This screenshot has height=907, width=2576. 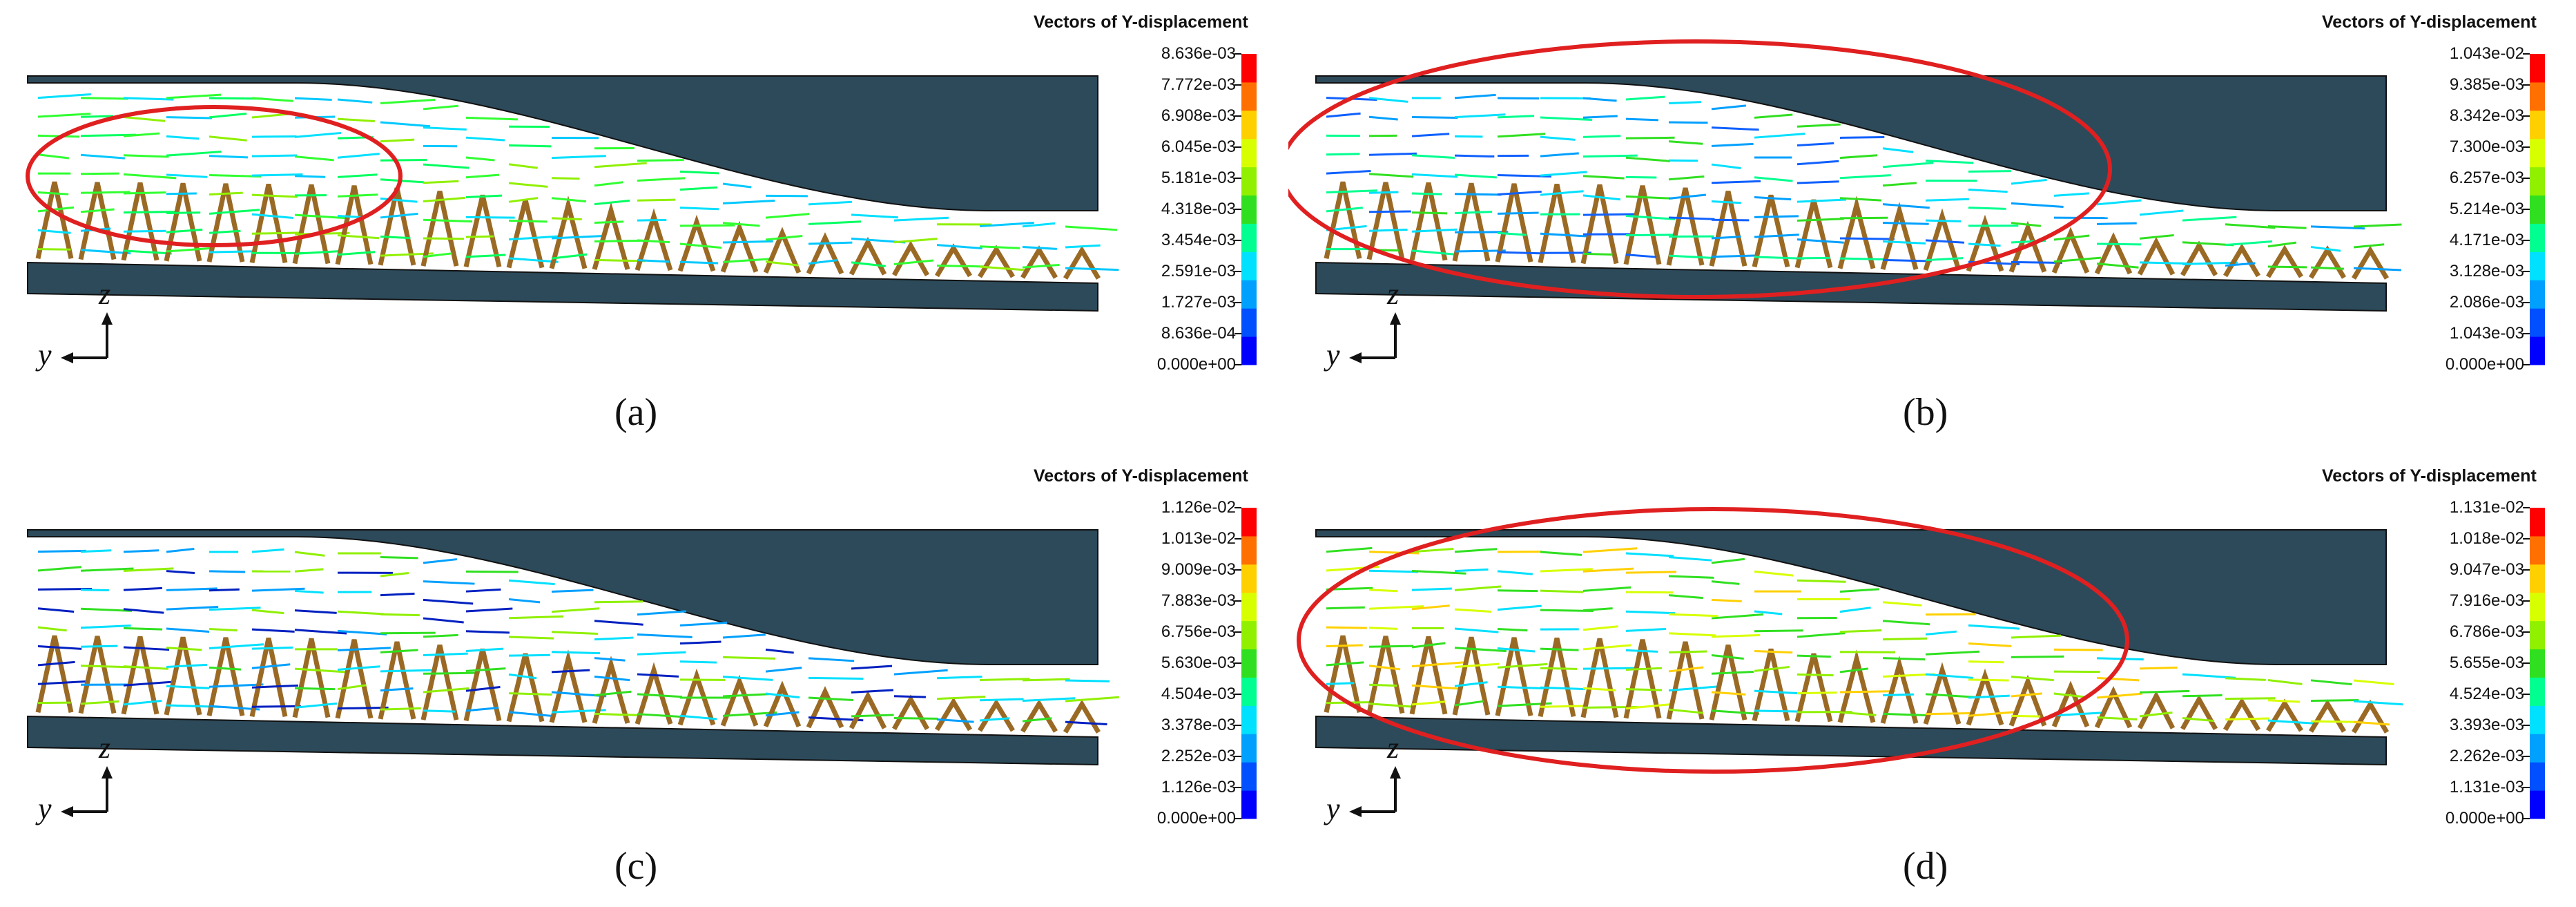 What do you see at coordinates (45, 808) in the screenshot?
I see `axis-y-label: y` at bounding box center [45, 808].